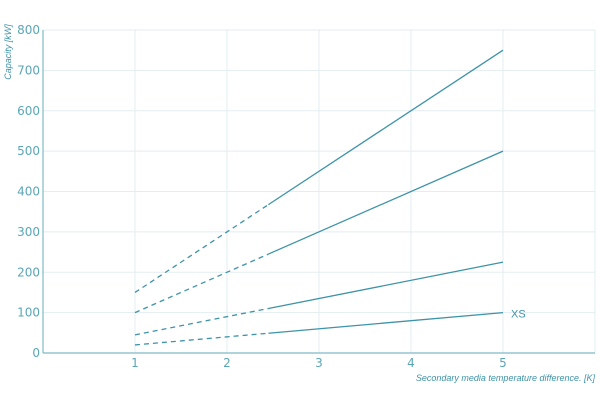  I want to click on y-tick-label: 200, so click(28, 272).